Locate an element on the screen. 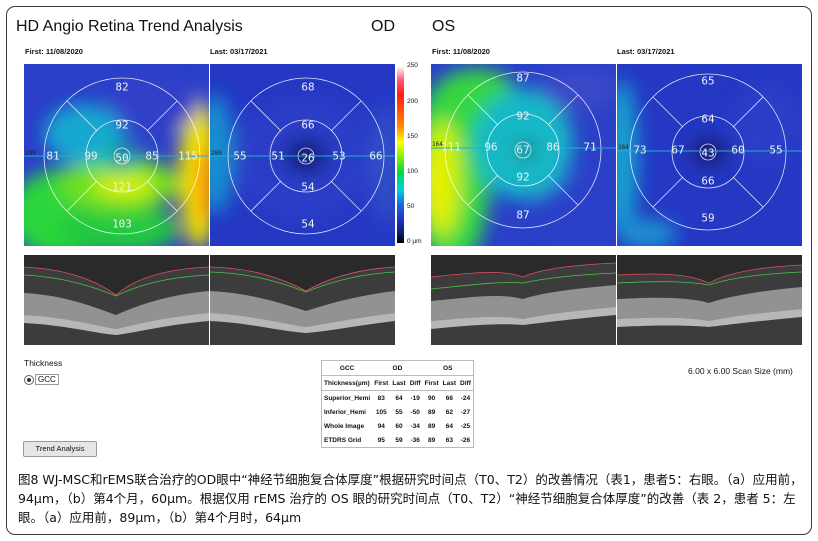 This screenshot has height=541, width=818. os-last-sector-center: 43 is located at coordinates (708, 153).